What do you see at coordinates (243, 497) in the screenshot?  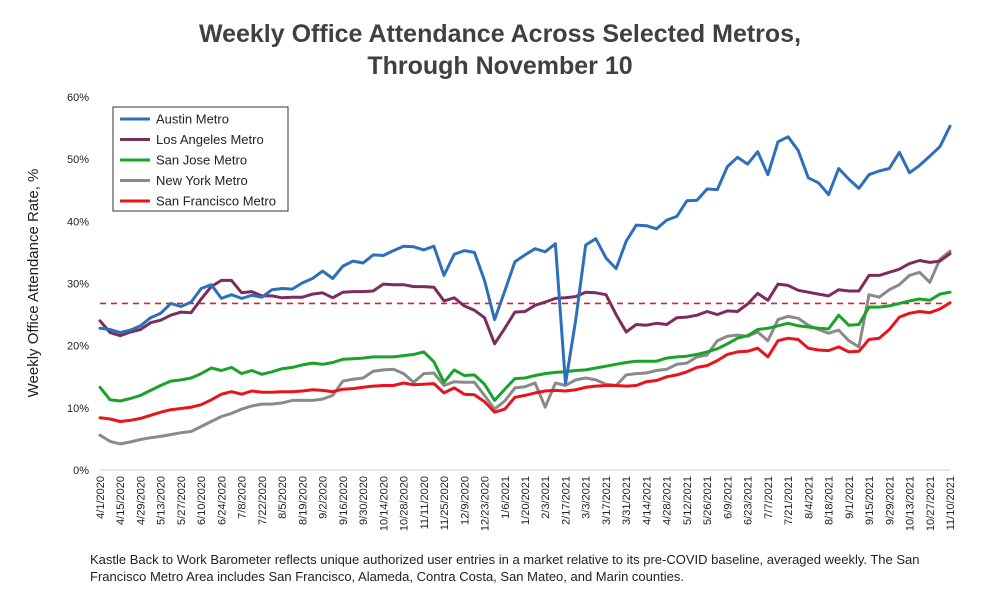 I see `x-tick-label: 7/8/2020` at bounding box center [243, 497].